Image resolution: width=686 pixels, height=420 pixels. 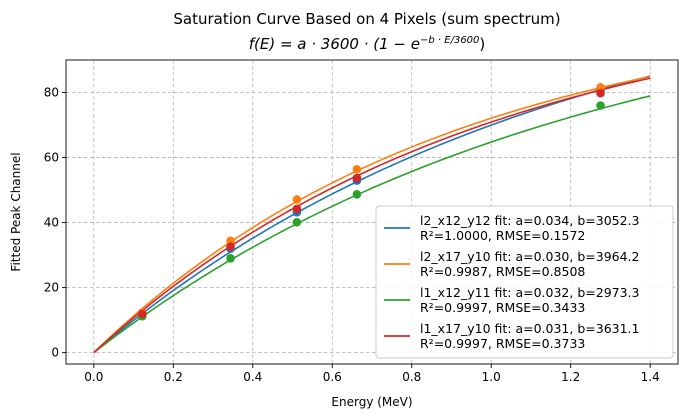 What do you see at coordinates (93, 377) in the screenshot?
I see `x-tick-label: 0.0` at bounding box center [93, 377].